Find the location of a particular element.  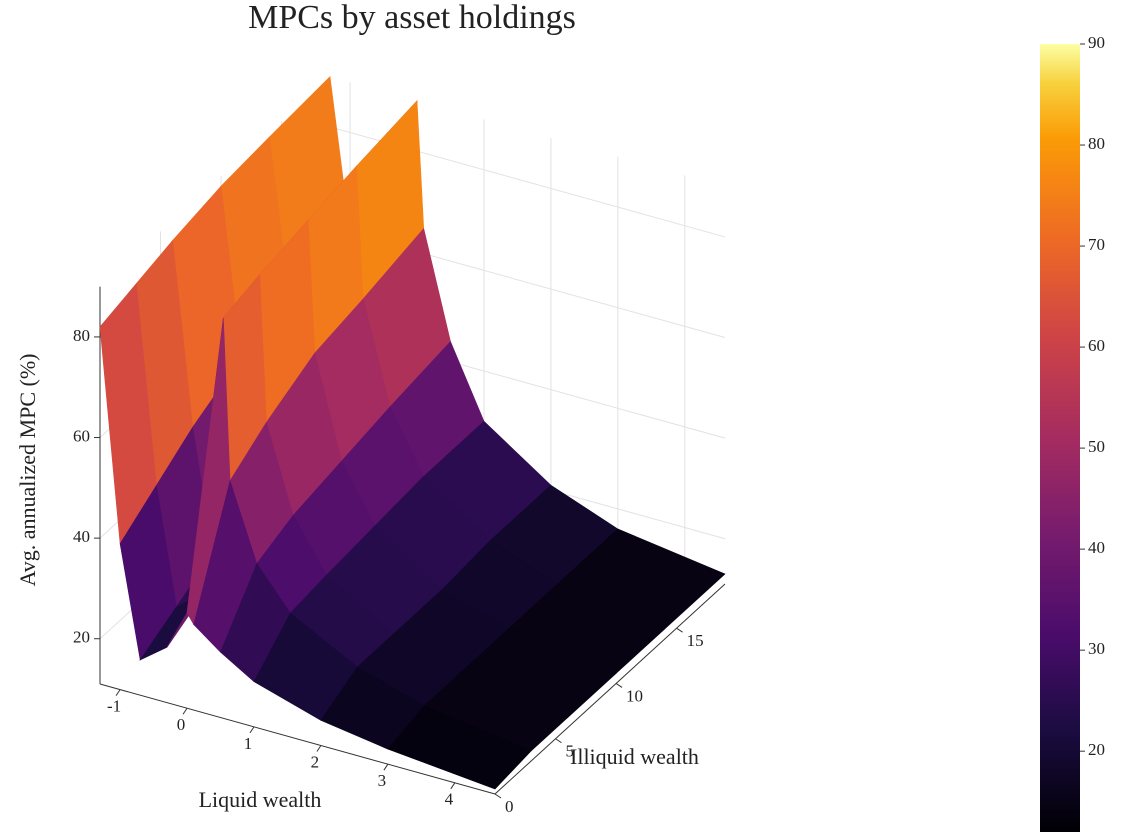

x-tick-label: 3 is located at coordinates (382, 780).